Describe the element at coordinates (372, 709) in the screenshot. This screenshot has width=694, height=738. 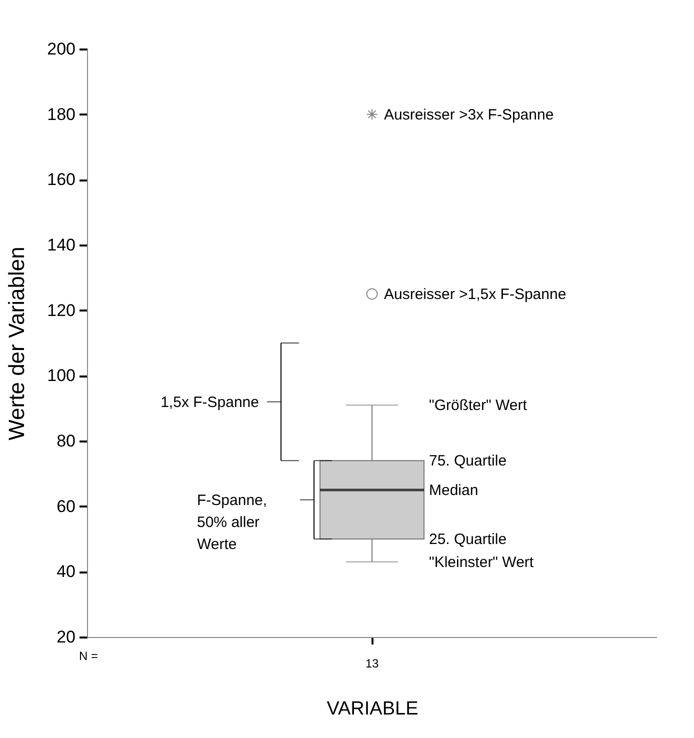
I see `x-axis-title: VARIABLE` at that location.